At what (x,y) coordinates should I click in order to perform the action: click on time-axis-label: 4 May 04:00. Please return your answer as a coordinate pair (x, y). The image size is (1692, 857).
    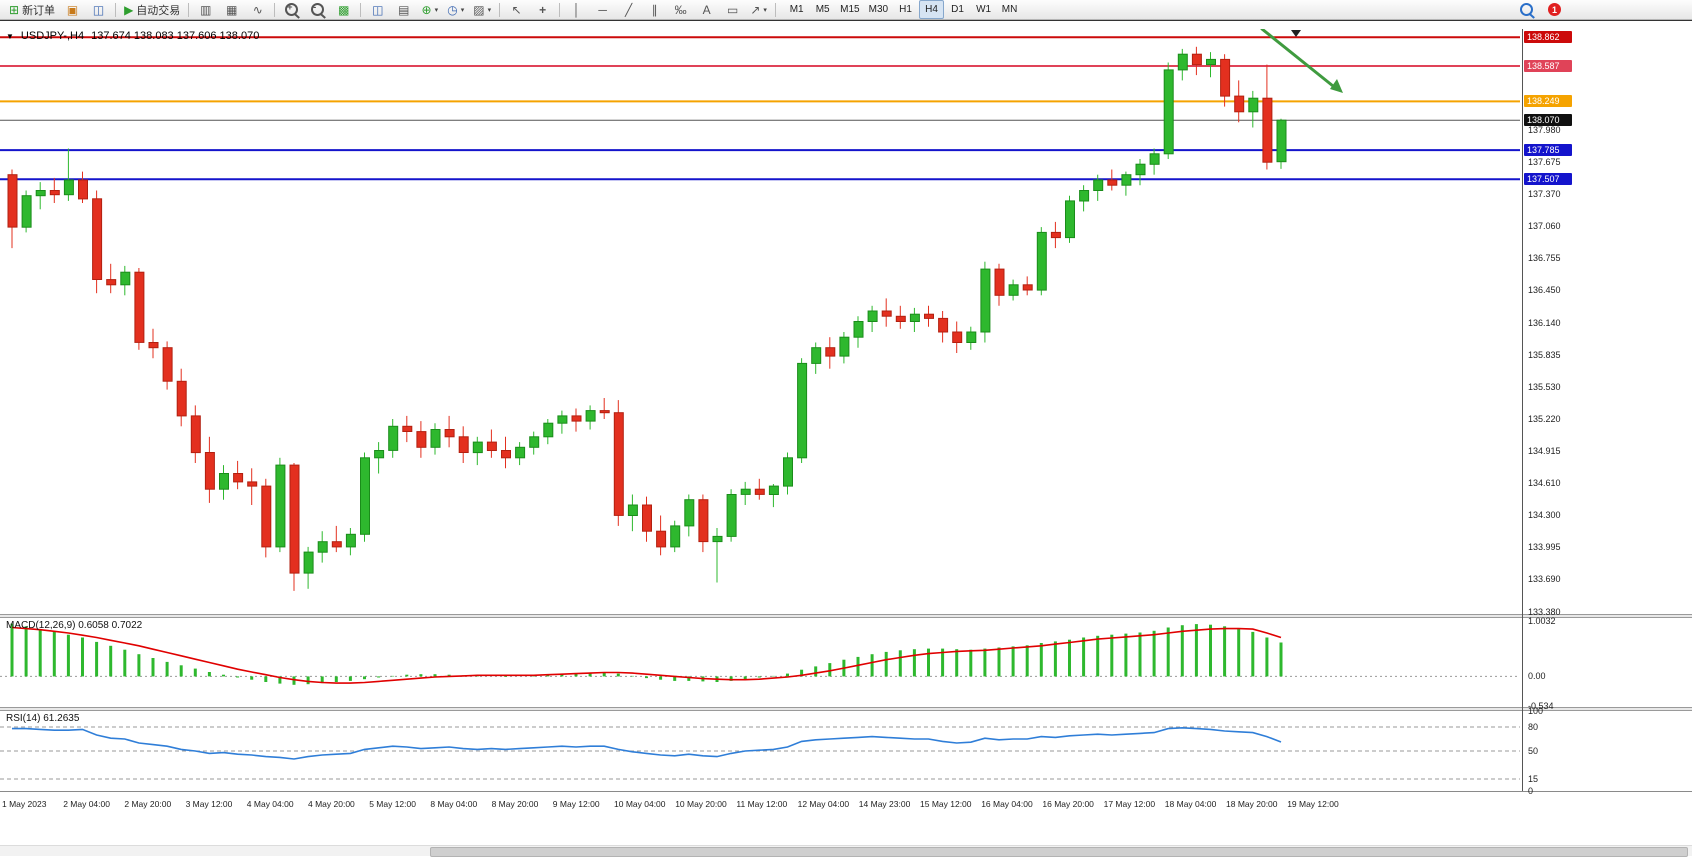
    Looking at the image, I should click on (270, 804).